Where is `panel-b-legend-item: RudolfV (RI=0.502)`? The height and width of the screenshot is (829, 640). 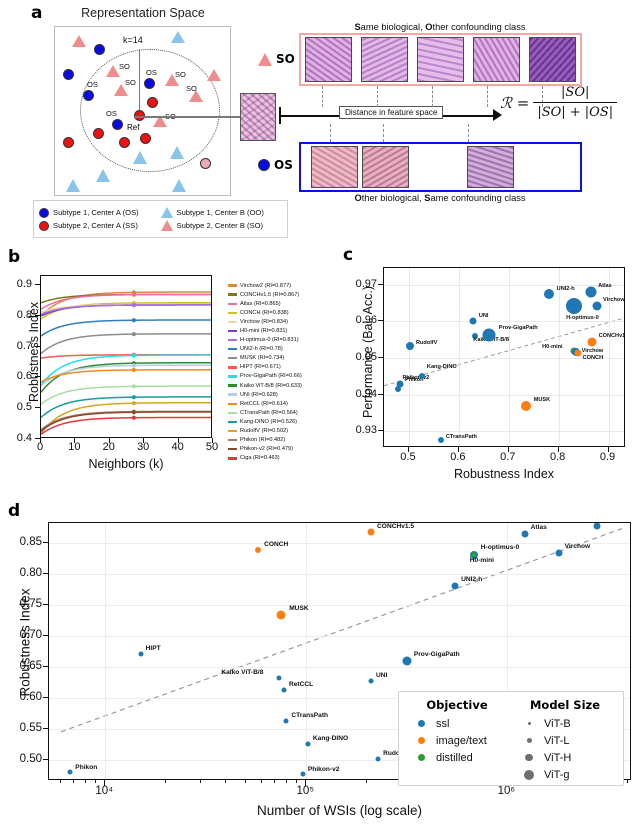 panel-b-legend-item: RudolfV (RI=0.502) is located at coordinates (283, 431).